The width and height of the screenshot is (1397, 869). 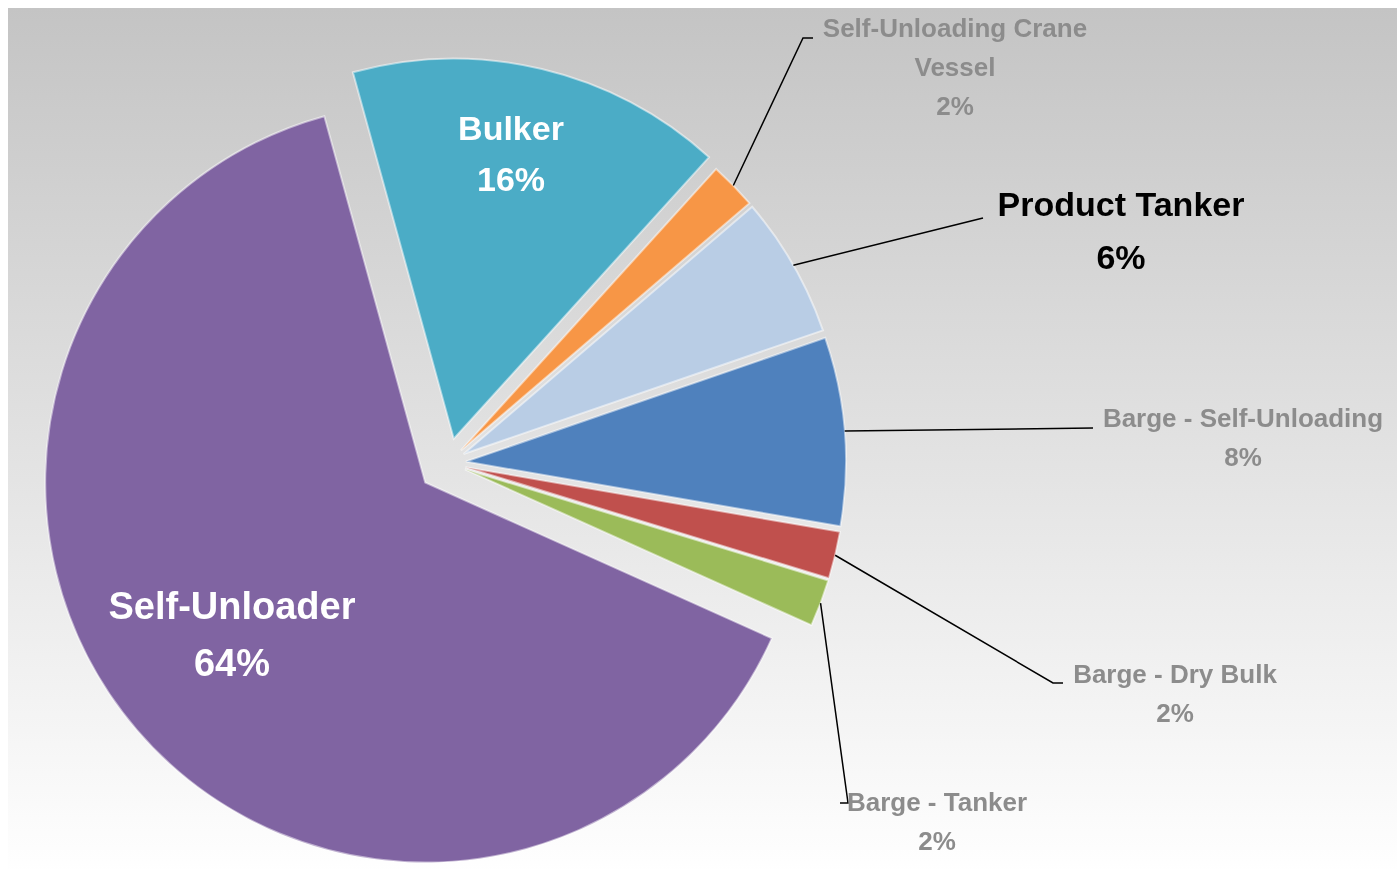 What do you see at coordinates (1243, 418) in the screenshot?
I see `slice-label: Barge - Self-Unloading` at bounding box center [1243, 418].